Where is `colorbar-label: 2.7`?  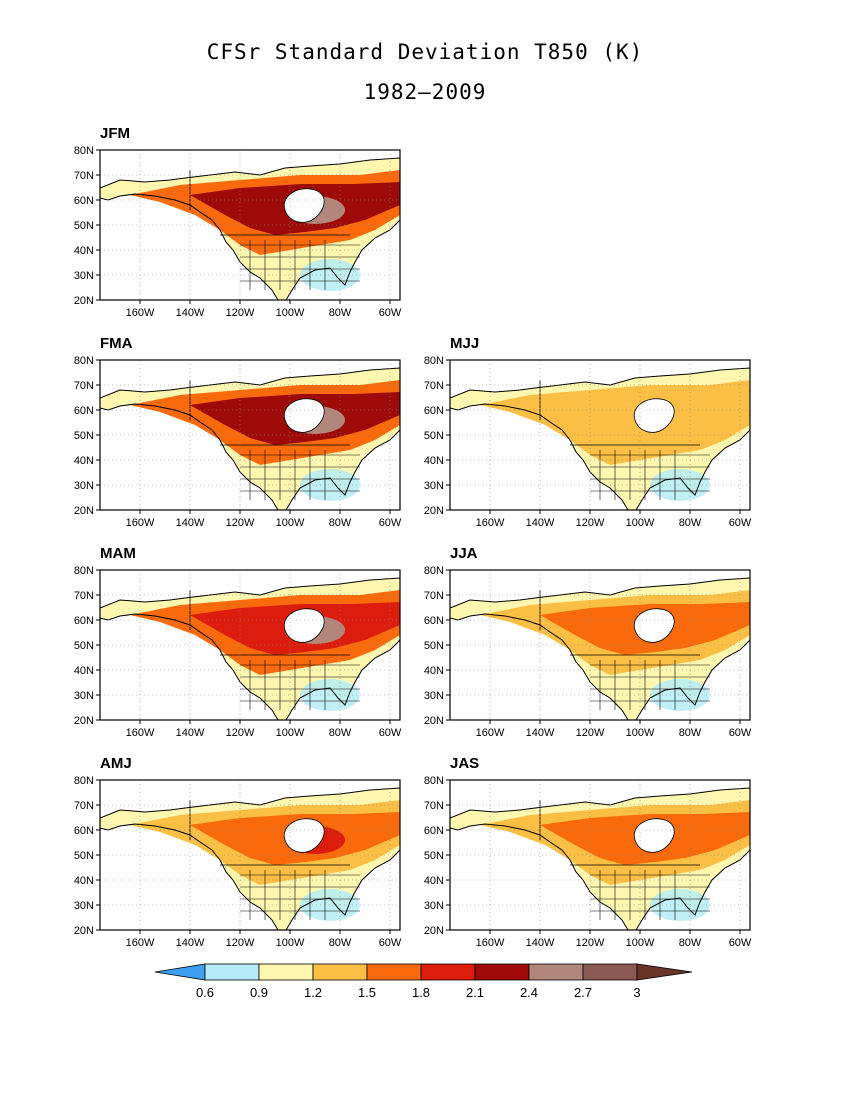
colorbar-label: 2.7 is located at coordinates (583, 992).